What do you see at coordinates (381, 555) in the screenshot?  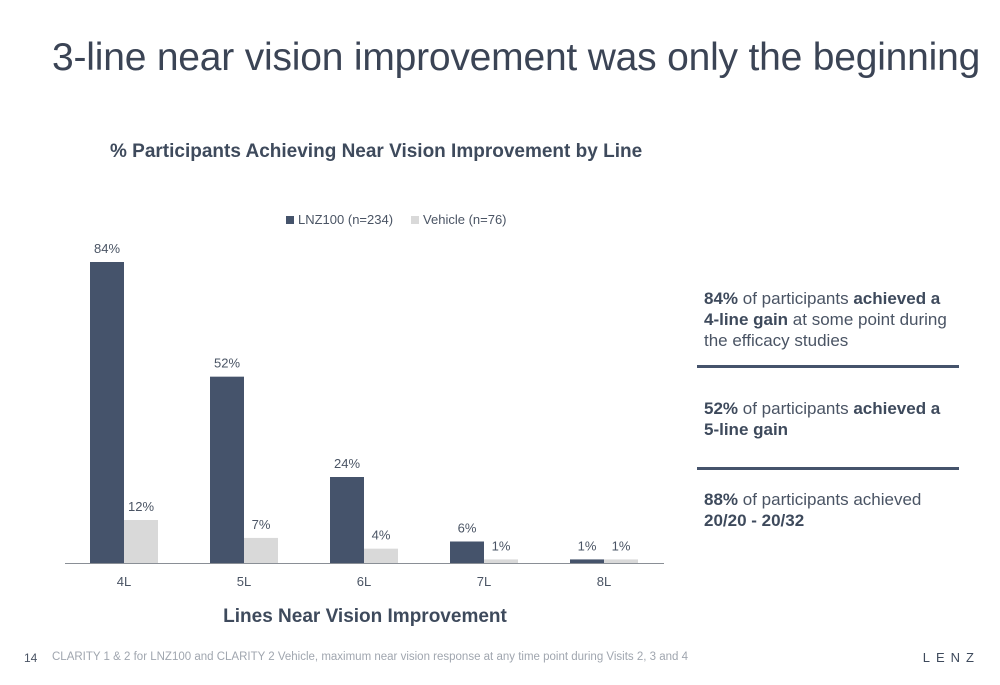 I see `bar-vehicle-6L` at bounding box center [381, 555].